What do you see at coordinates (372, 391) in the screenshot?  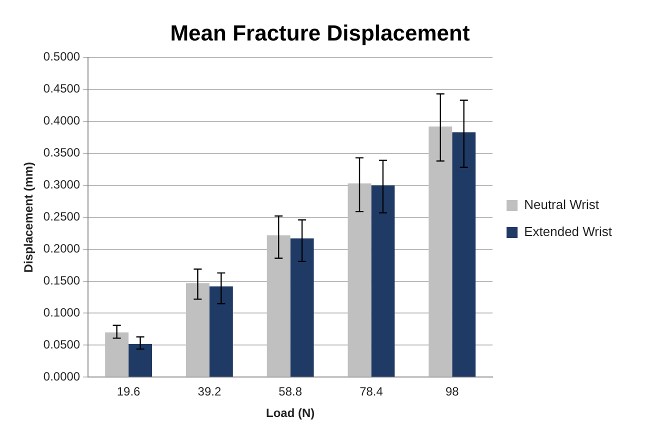 I see `x-tick-label: 78.4` at bounding box center [372, 391].